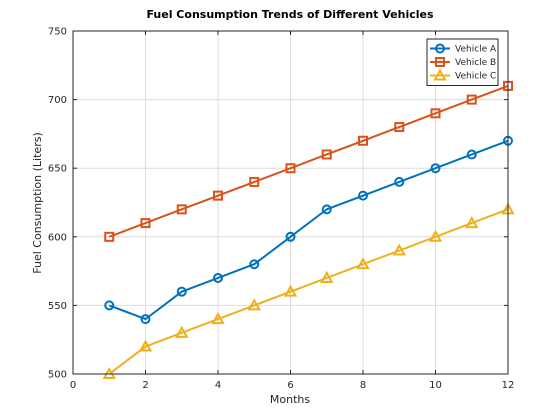 Image resolution: width=560 pixels, height=420 pixels. What do you see at coordinates (145, 385) in the screenshot?
I see `x-tick-label: 2` at bounding box center [145, 385].